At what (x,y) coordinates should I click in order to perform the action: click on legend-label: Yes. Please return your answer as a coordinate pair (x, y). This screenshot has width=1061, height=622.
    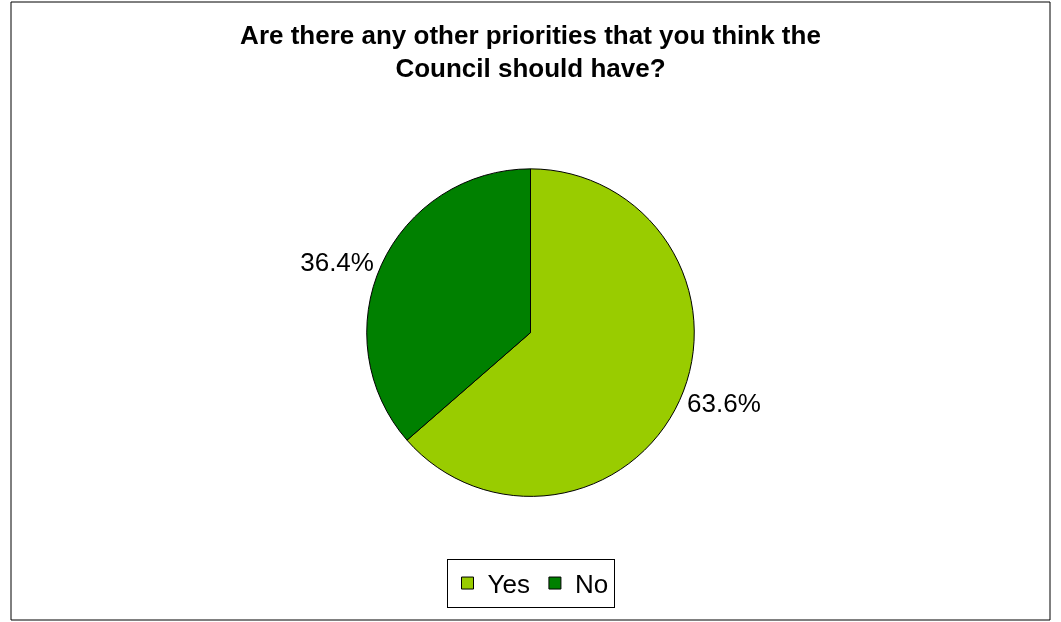
    Looking at the image, I should click on (508, 584).